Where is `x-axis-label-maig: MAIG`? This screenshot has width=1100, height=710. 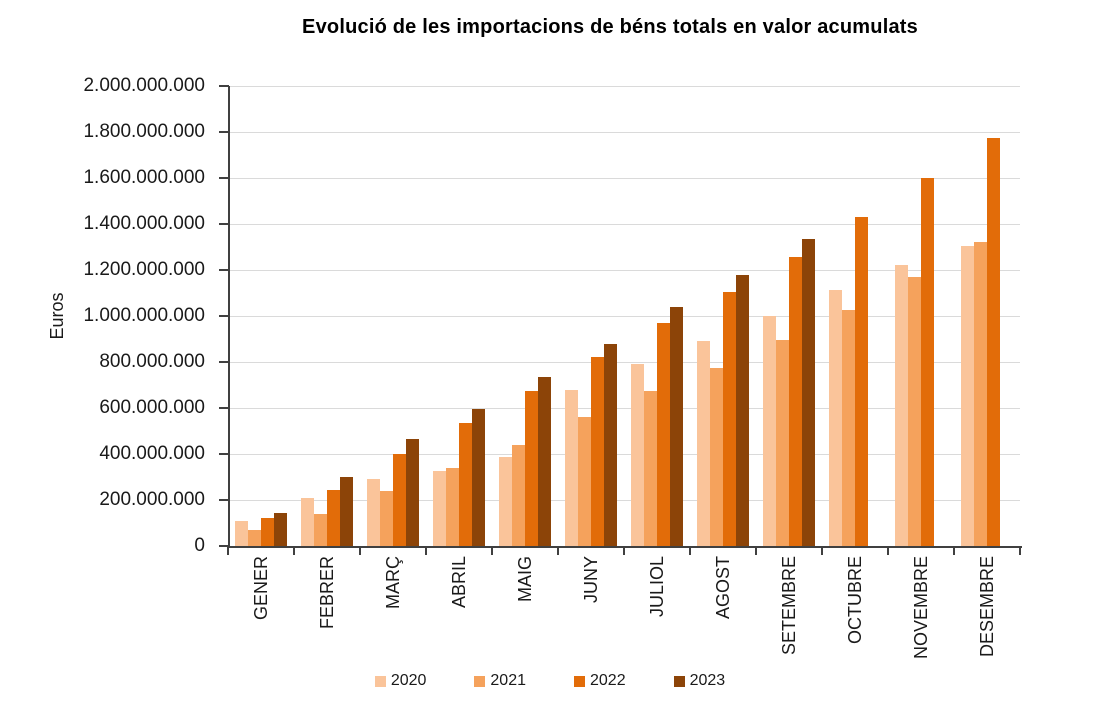
x-axis-label-maig: MAIG is located at coordinates (524, 579).